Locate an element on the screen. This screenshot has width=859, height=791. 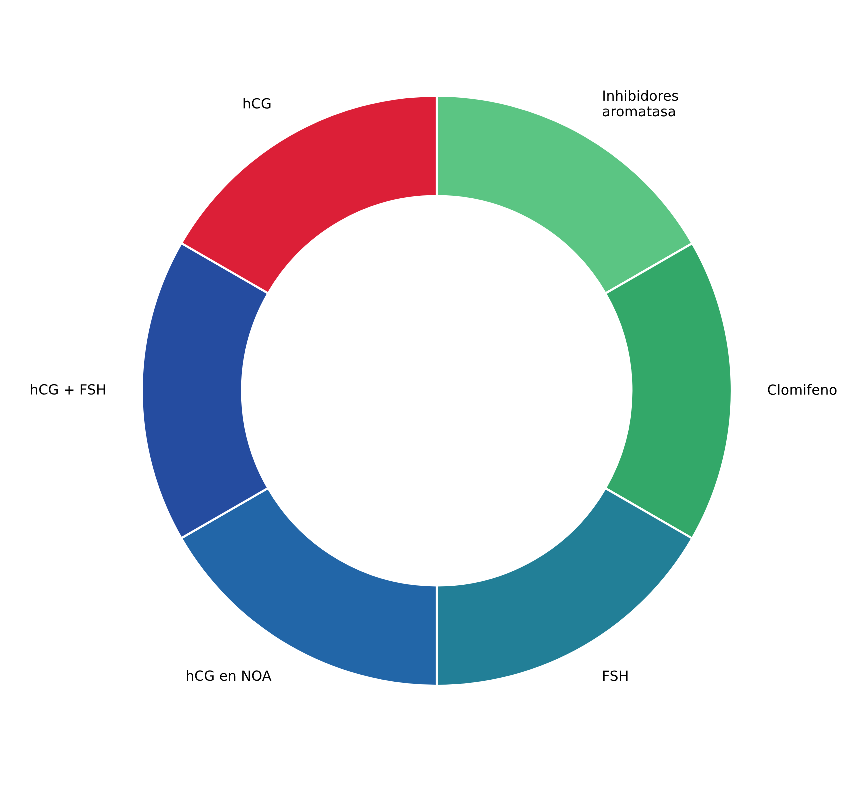
slice-label: FSH is located at coordinates (616, 676).